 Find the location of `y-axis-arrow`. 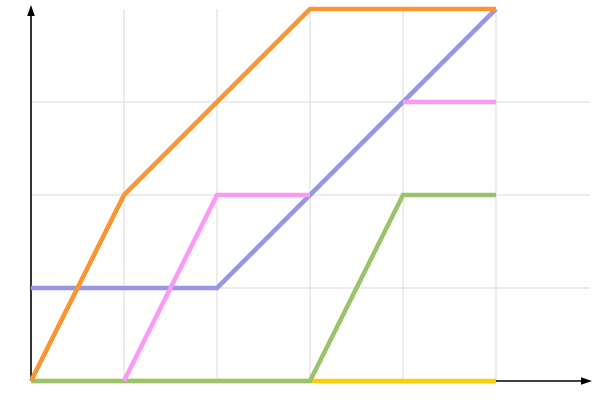

y-axis-arrow is located at coordinates (31, 10).